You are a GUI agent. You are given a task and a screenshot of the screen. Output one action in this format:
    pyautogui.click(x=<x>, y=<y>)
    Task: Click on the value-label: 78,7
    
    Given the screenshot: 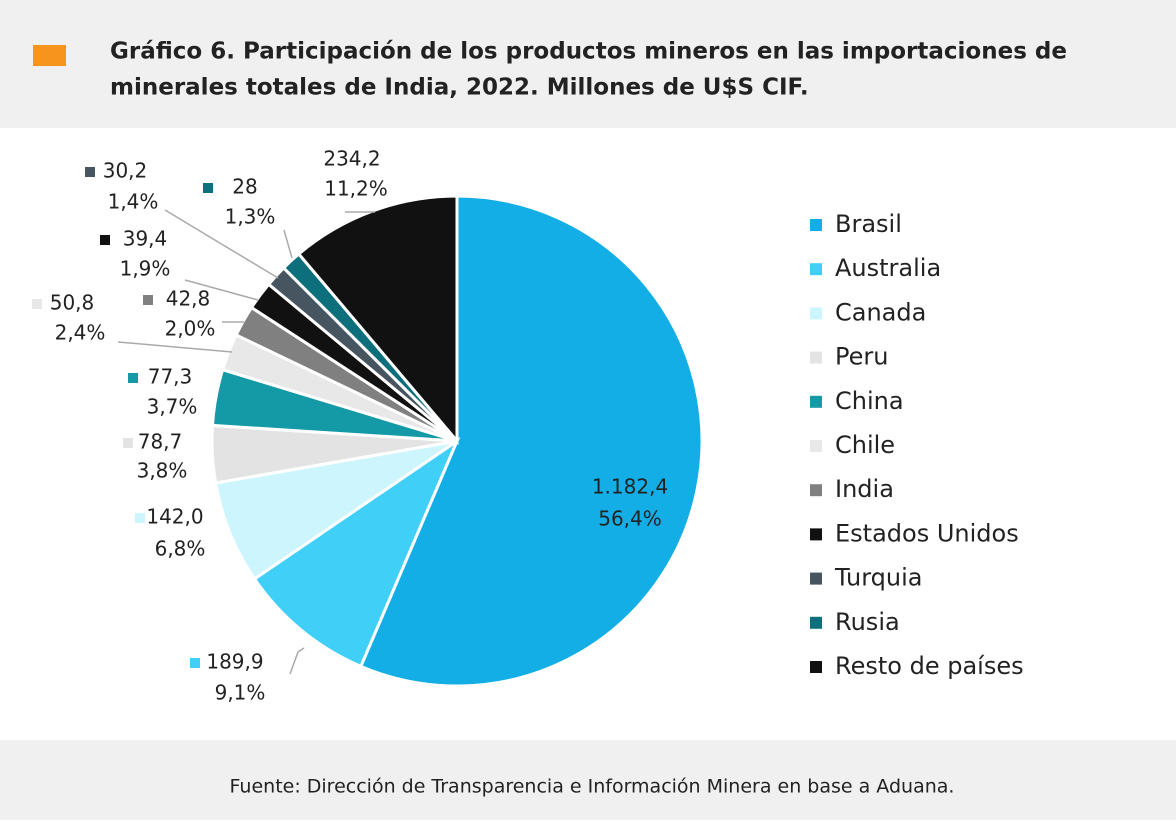 What is the action you would take?
    pyautogui.click(x=160, y=442)
    